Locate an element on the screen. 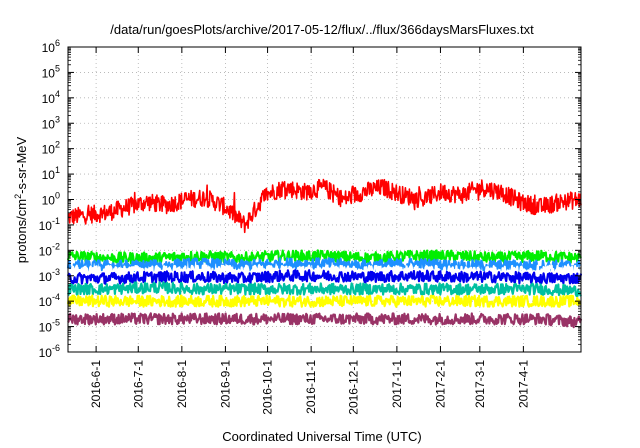  x-axis-label: Coordinated Universal Time (UTC) is located at coordinates (321, 436).